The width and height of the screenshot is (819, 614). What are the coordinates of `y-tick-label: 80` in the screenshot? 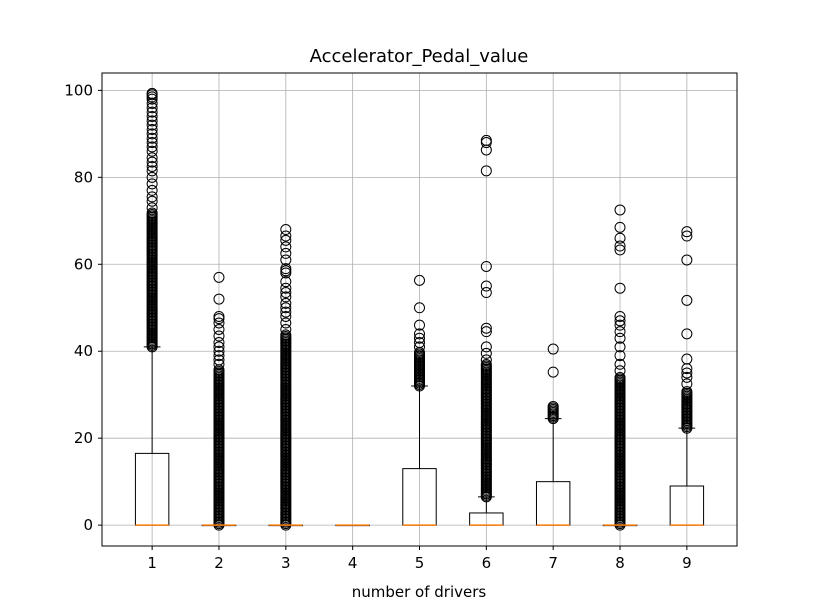 It's located at (83, 177).